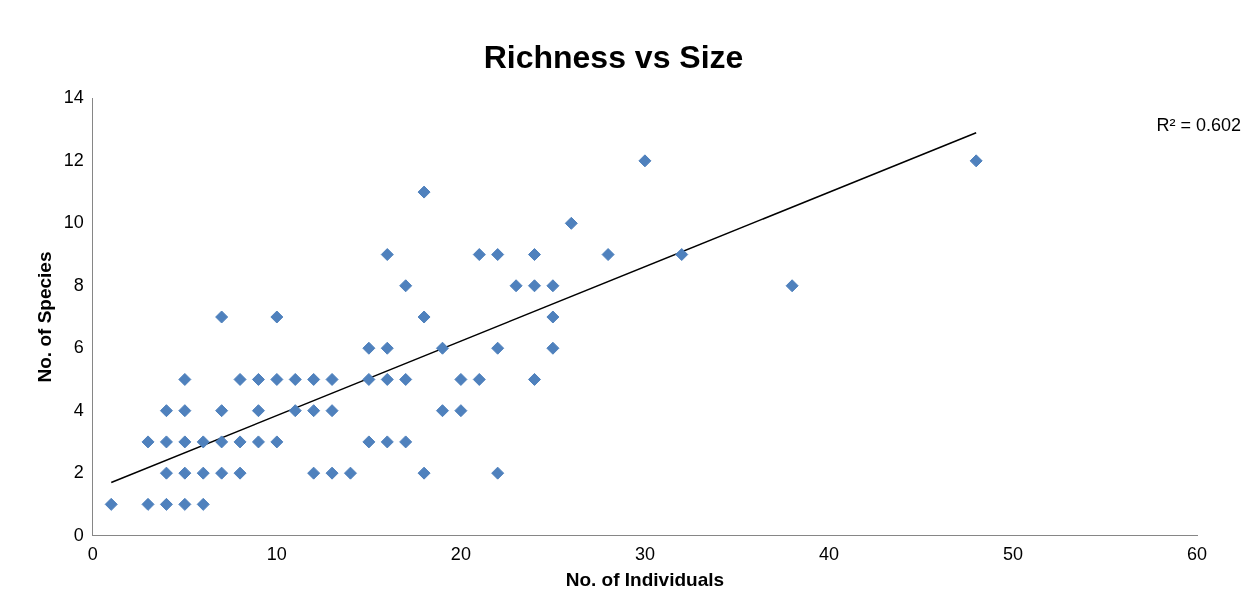 The width and height of the screenshot is (1247, 592). What do you see at coordinates (78, 284) in the screenshot?
I see `y-tick-label: 8` at bounding box center [78, 284].